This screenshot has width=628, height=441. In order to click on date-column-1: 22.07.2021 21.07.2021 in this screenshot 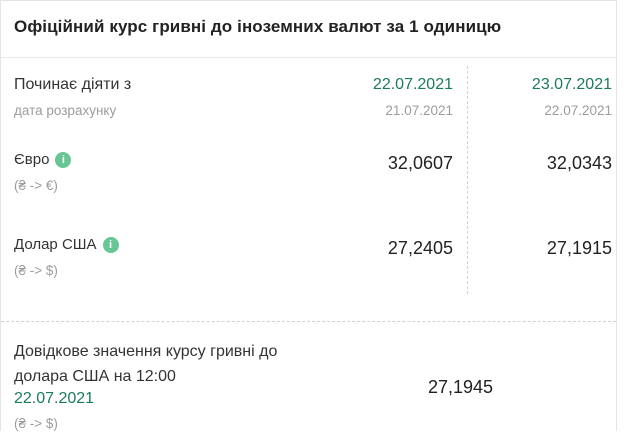, I will do `click(378, 97)`.